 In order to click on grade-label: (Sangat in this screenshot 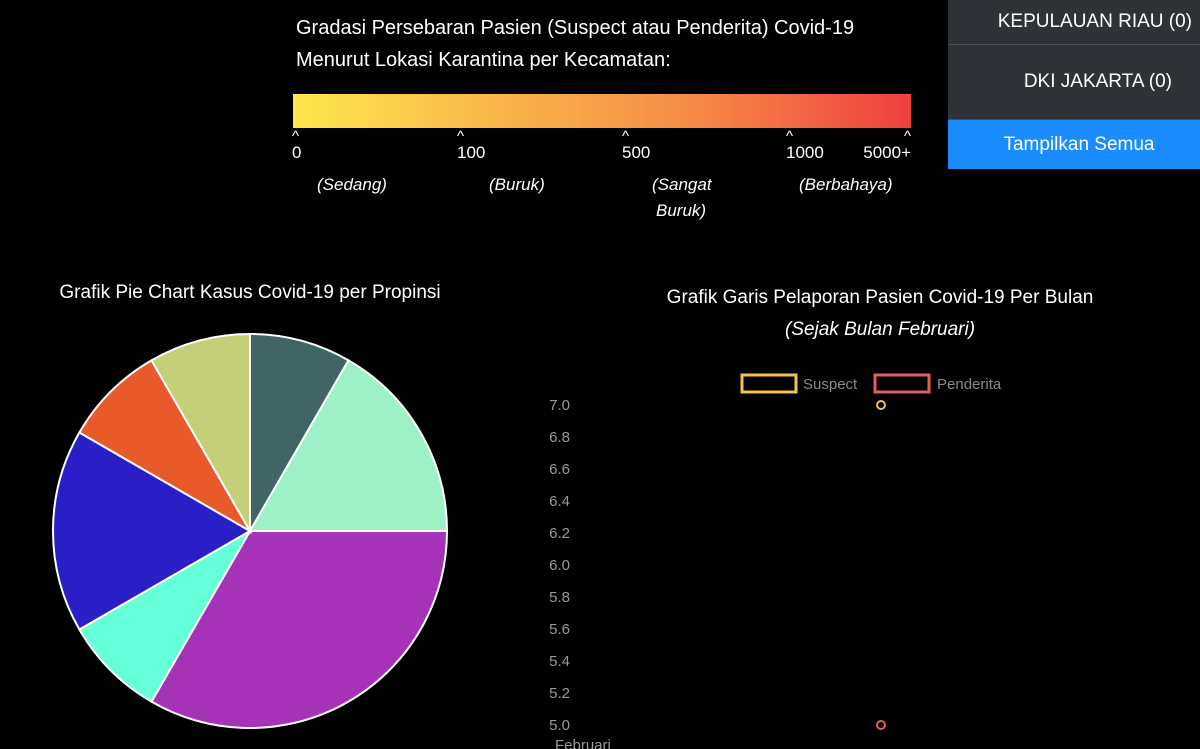, I will do `click(682, 184)`.